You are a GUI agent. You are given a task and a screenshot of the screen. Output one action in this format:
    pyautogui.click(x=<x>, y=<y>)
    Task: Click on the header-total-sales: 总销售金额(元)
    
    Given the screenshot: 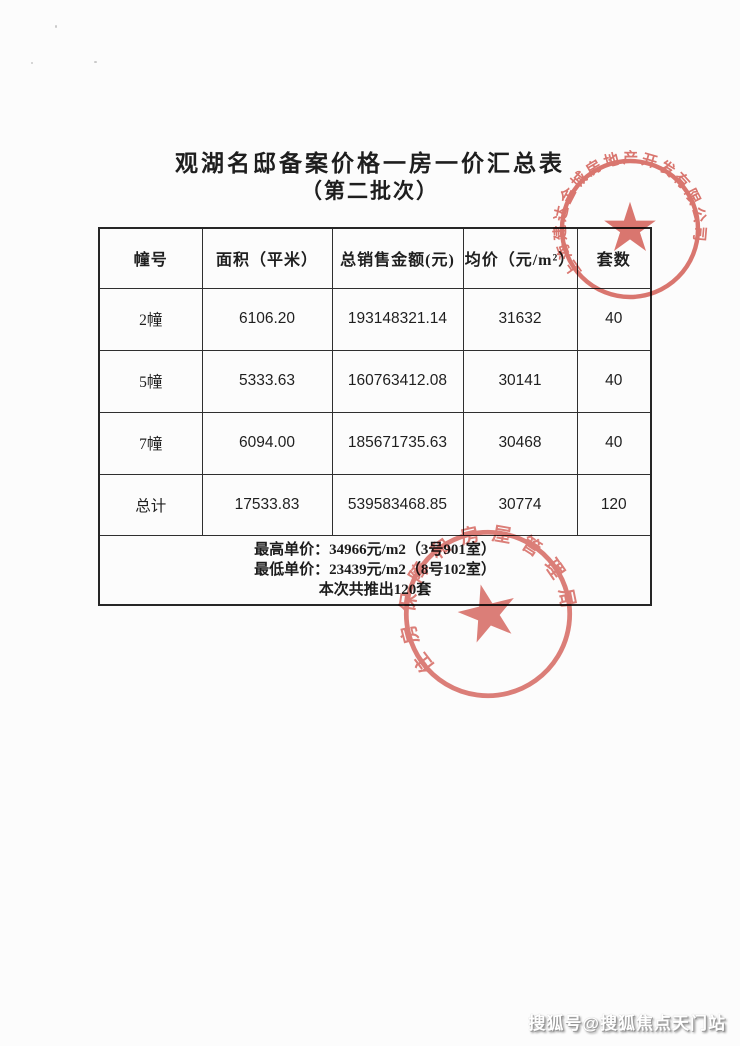 What is the action you would take?
    pyautogui.click(x=397, y=258)
    